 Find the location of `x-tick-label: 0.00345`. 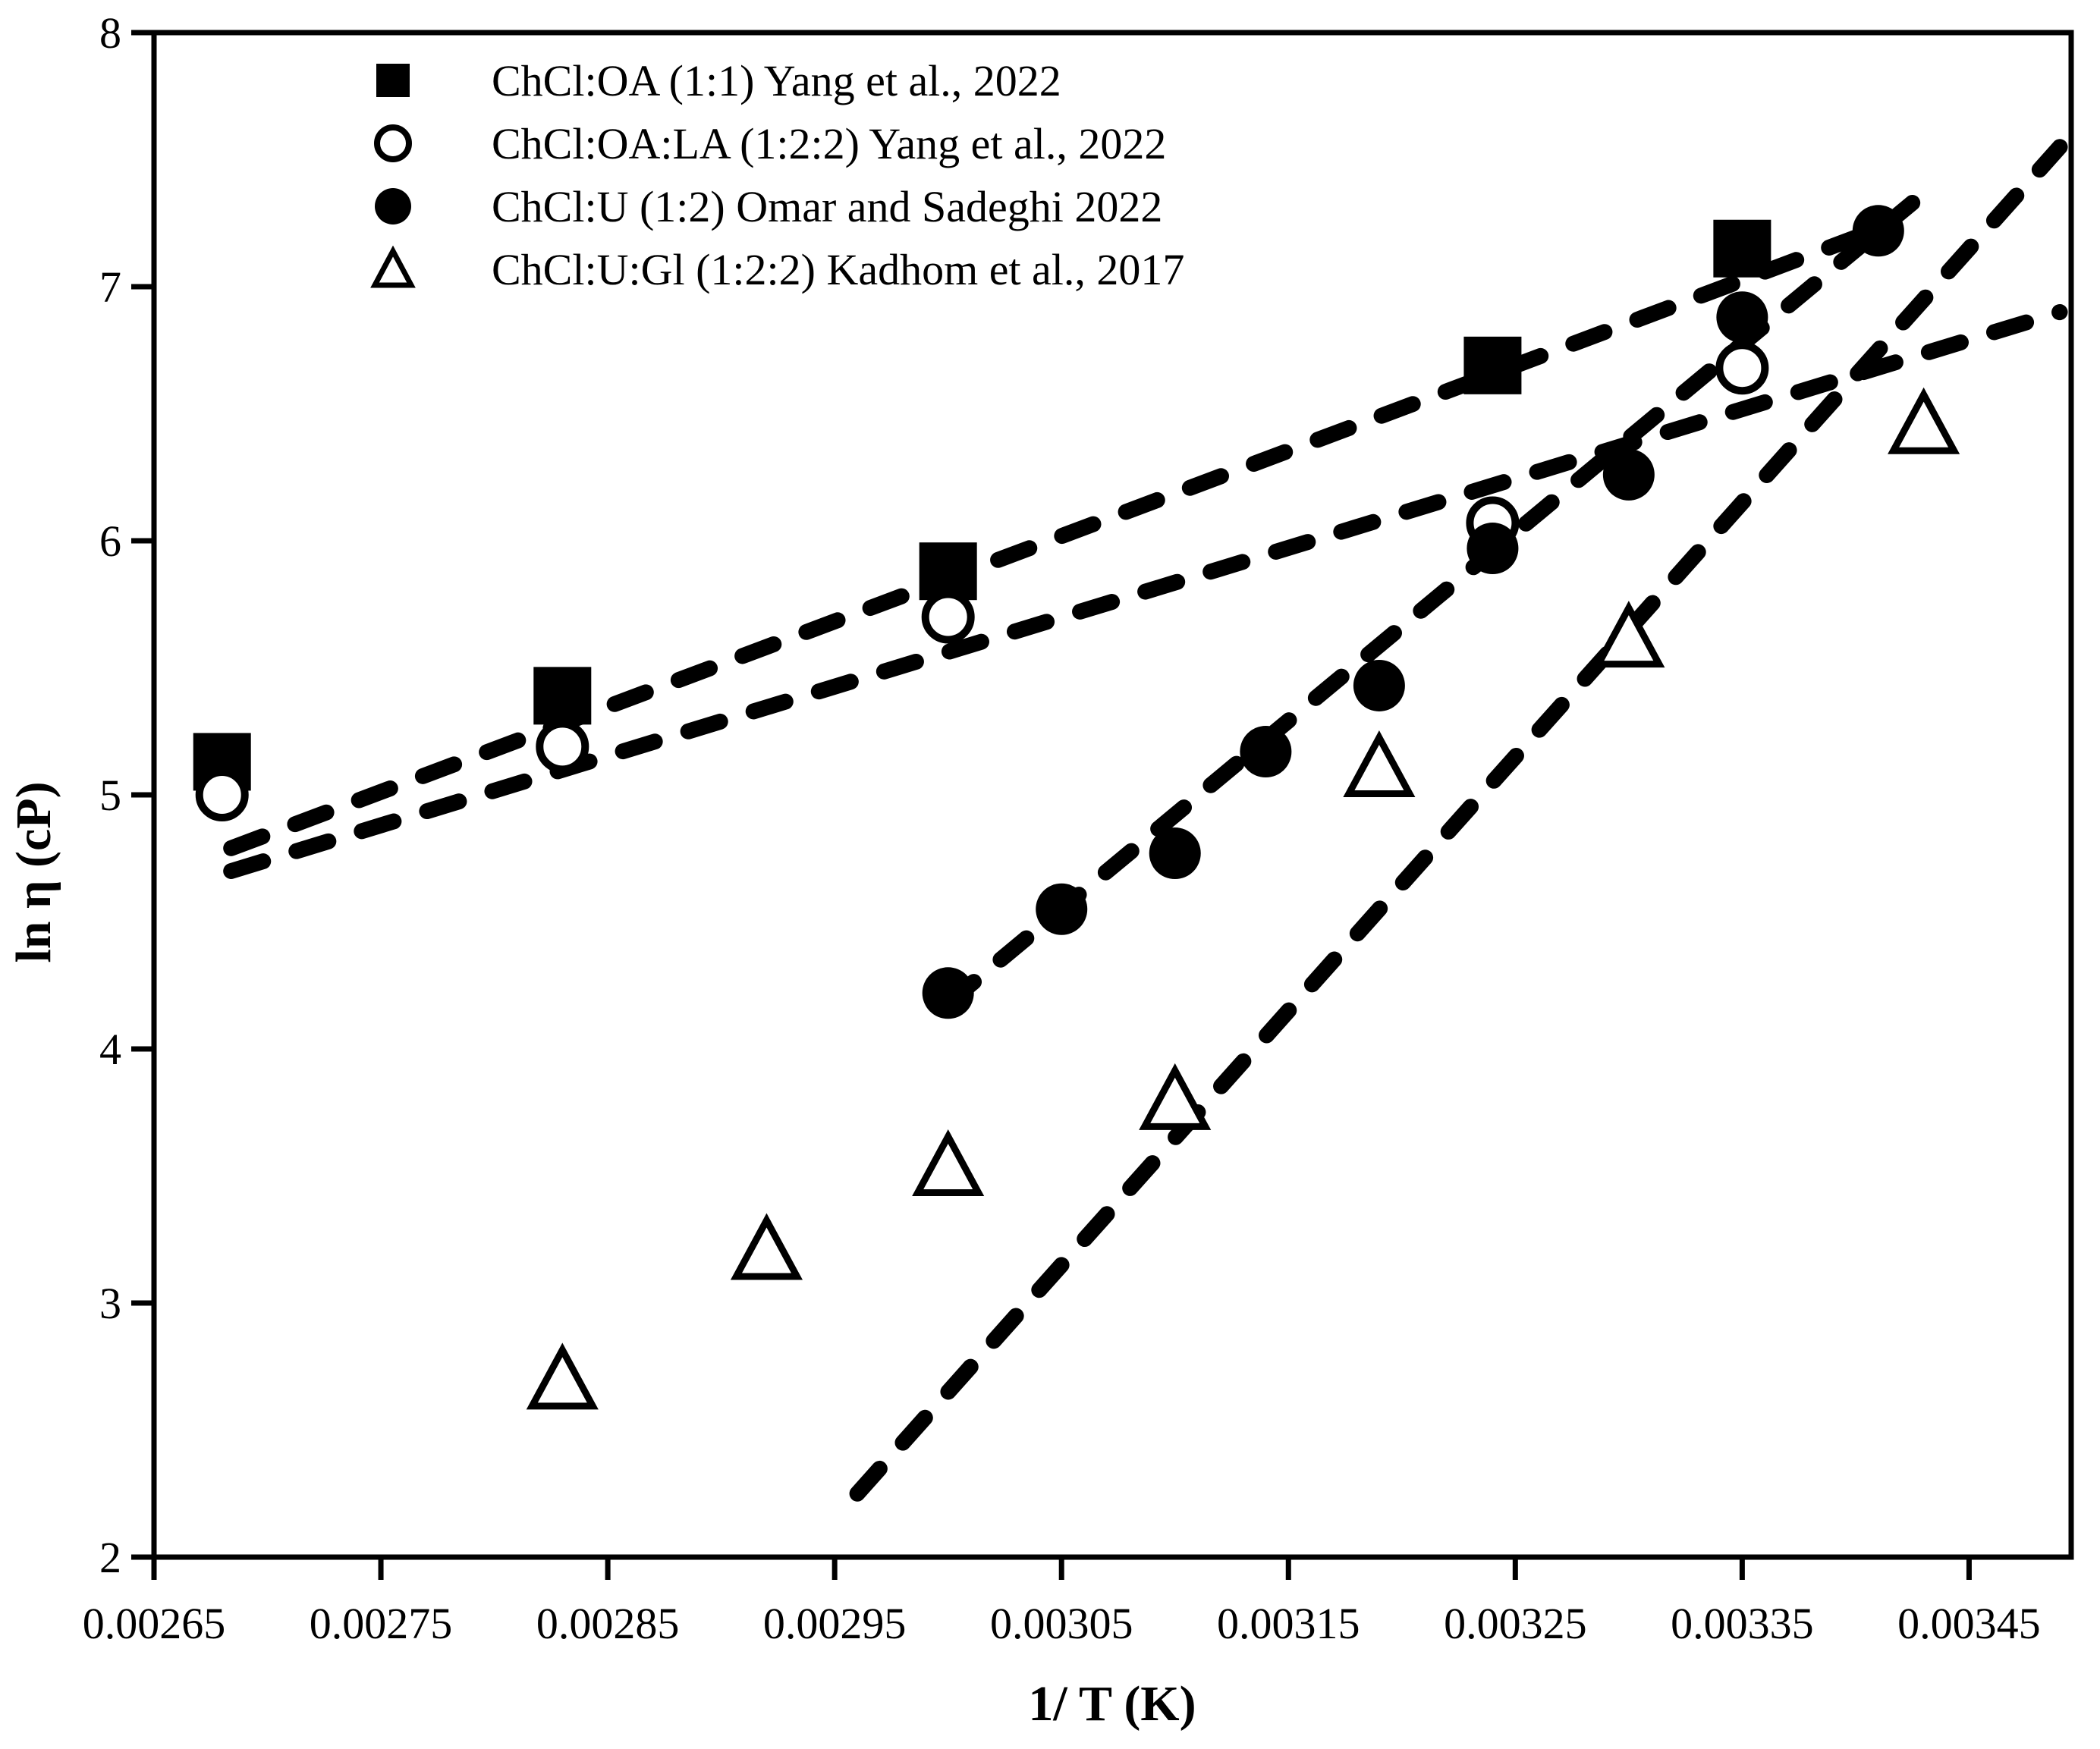

x-tick-label: 0.00345 is located at coordinates (1969, 1624).